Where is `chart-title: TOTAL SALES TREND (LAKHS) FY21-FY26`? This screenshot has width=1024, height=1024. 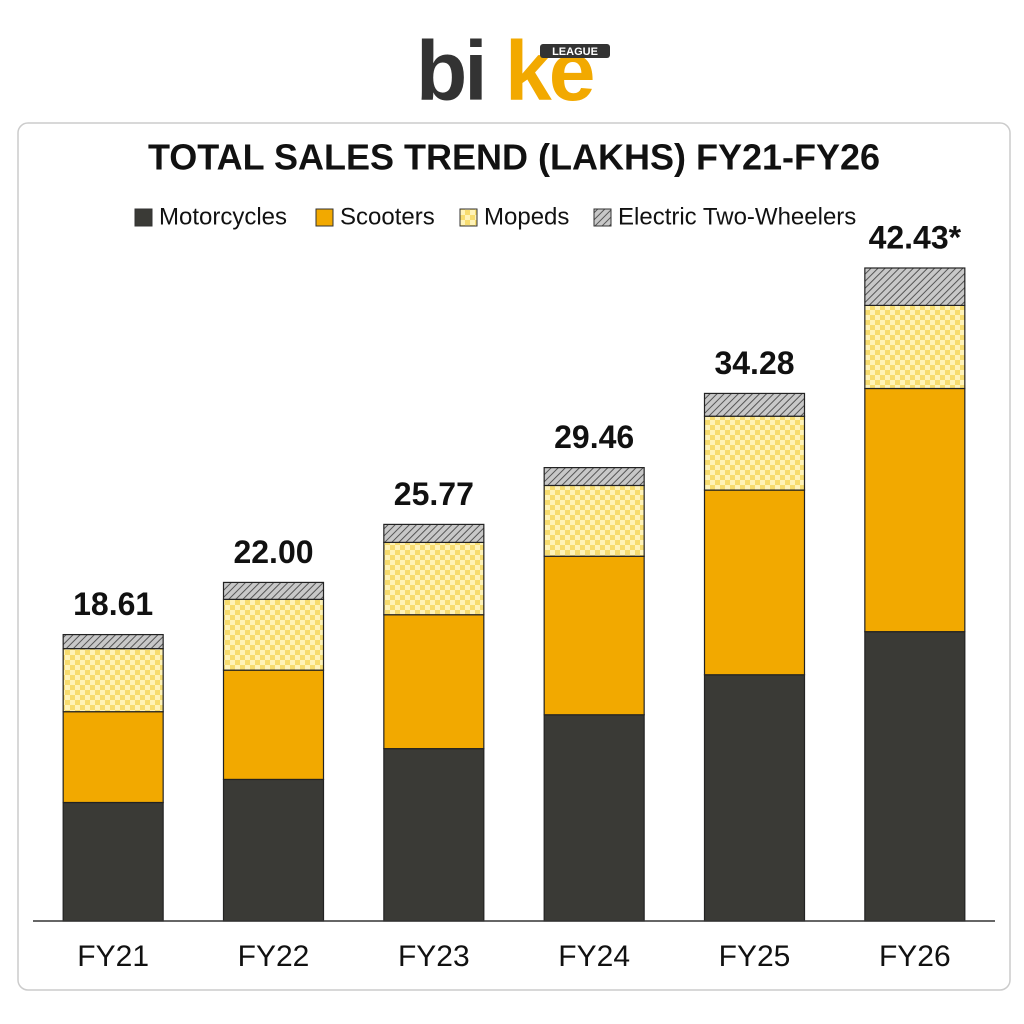 chart-title: TOTAL SALES TREND (LAKHS) FY21-FY26 is located at coordinates (514, 157).